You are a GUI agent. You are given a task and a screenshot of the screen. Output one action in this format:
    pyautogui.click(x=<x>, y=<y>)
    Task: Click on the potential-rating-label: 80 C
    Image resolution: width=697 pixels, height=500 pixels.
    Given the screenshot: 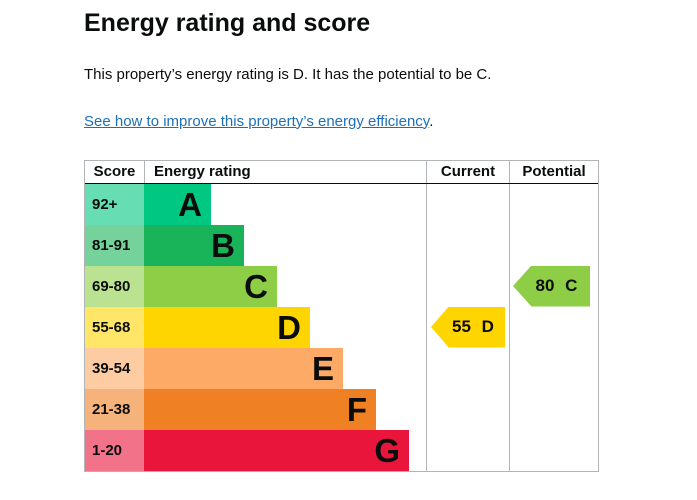 What is the action you would take?
    pyautogui.click(x=556, y=285)
    